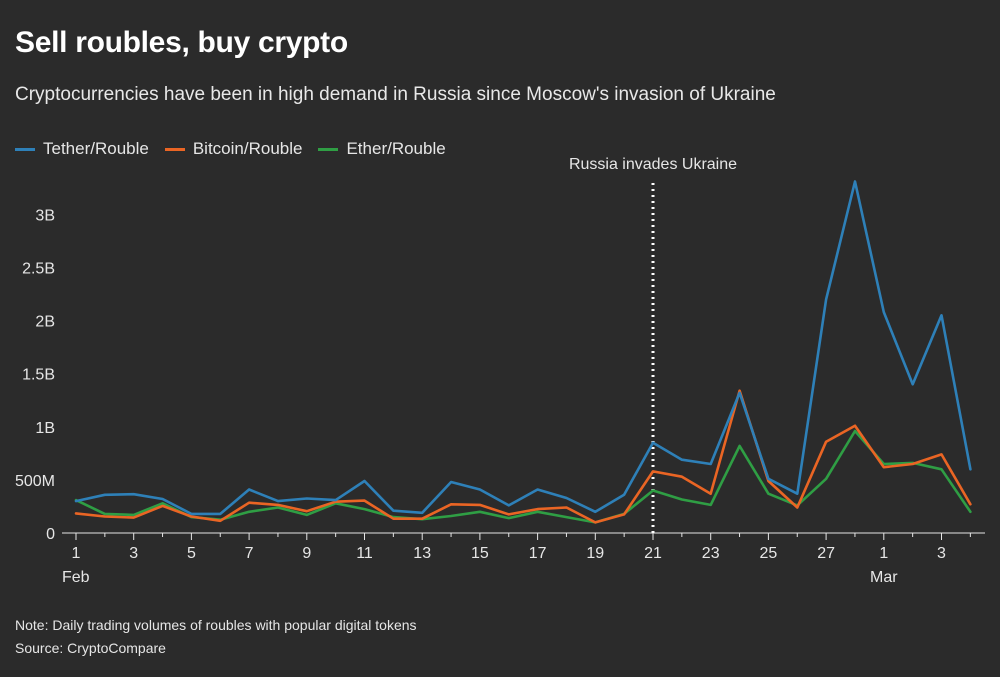 The image size is (1000, 677). I want to click on x-tick-label: 13, so click(422, 553).